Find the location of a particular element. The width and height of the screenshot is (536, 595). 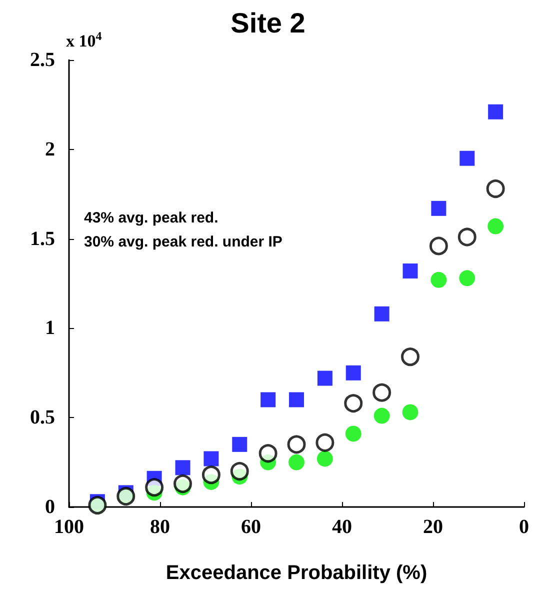

annotation: 43% avg. peak red. 30% avg. peak red. under IP is located at coordinates (183, 230).